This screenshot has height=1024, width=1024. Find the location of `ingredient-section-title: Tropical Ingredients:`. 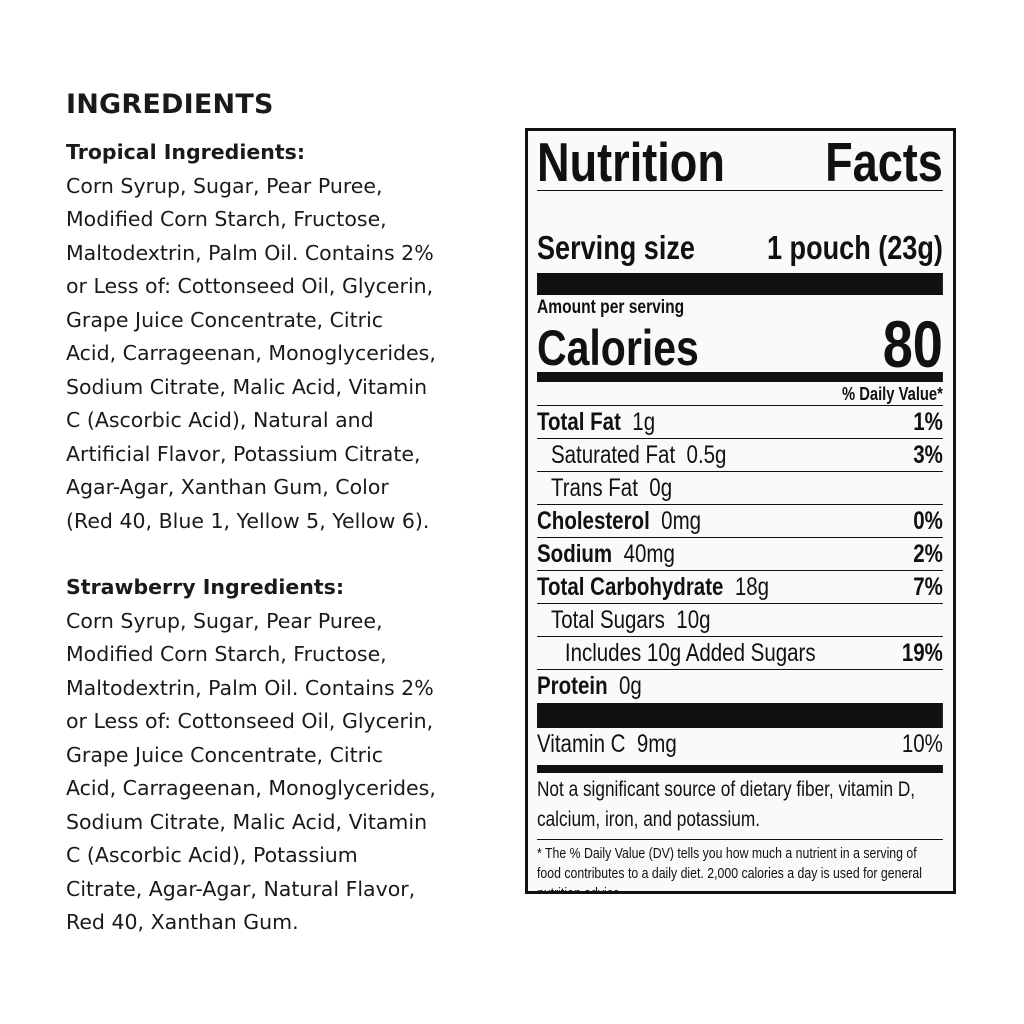

ingredient-section-title: Tropical Ingredients: is located at coordinates (186, 152).